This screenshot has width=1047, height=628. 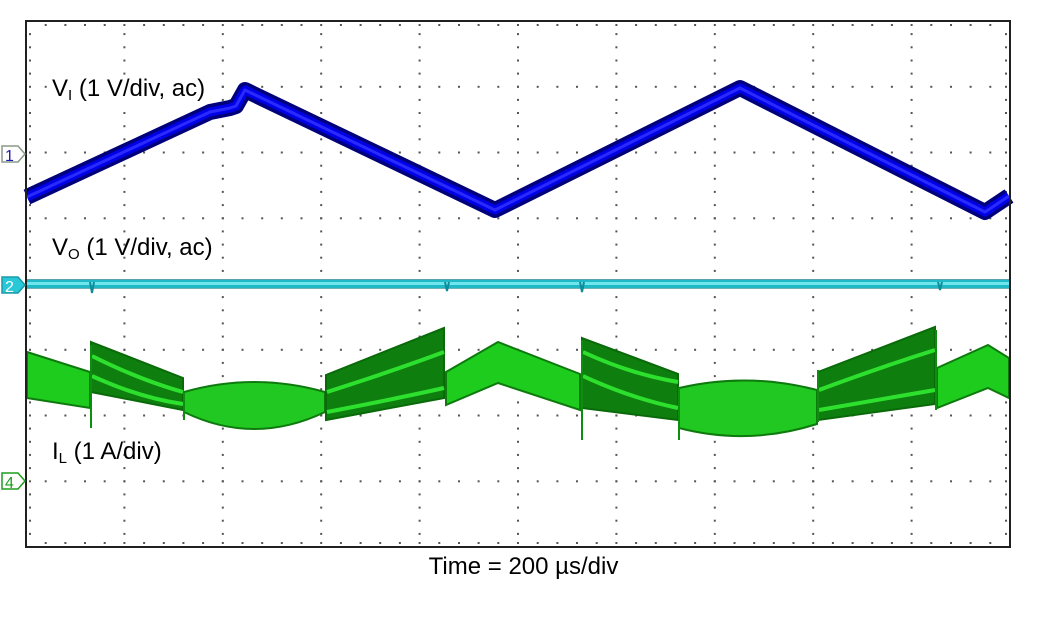 I want to click on channel-4-marker: 4, so click(x=13, y=482).